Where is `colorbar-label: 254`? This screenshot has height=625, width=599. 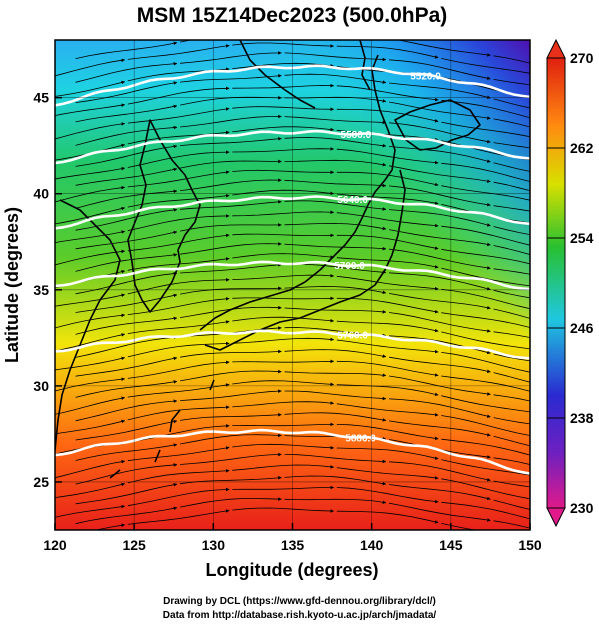
colorbar-label: 254 is located at coordinates (582, 238).